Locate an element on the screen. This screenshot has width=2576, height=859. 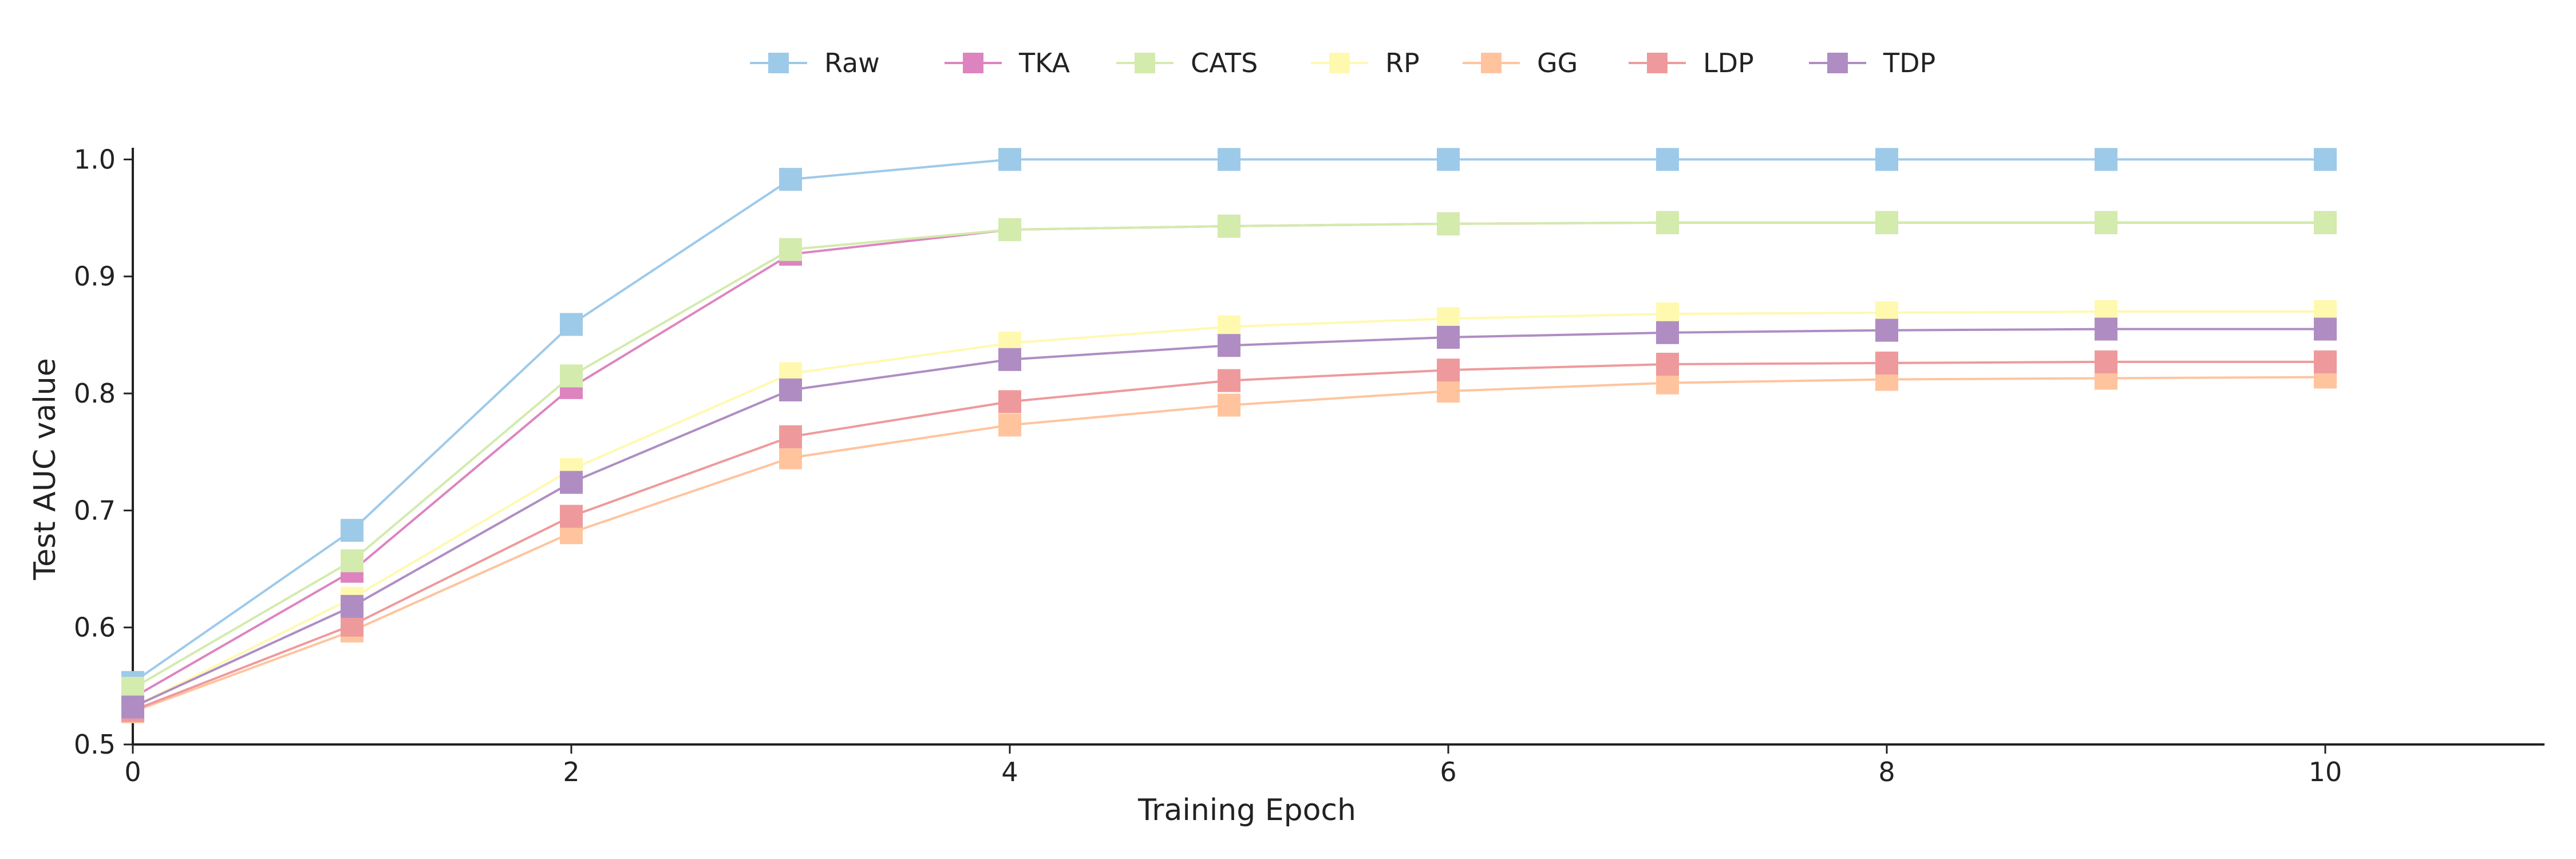
legend-item-raw: Raw is located at coordinates (815, 63).